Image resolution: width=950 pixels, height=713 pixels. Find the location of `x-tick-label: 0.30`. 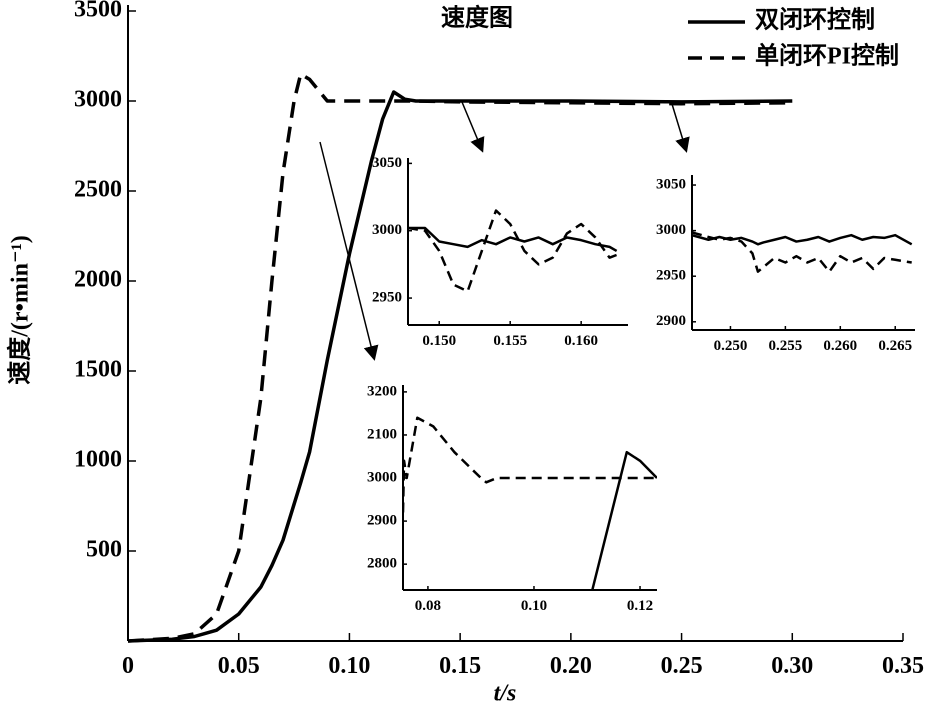

x-tick-label: 0.30 is located at coordinates (792, 666).